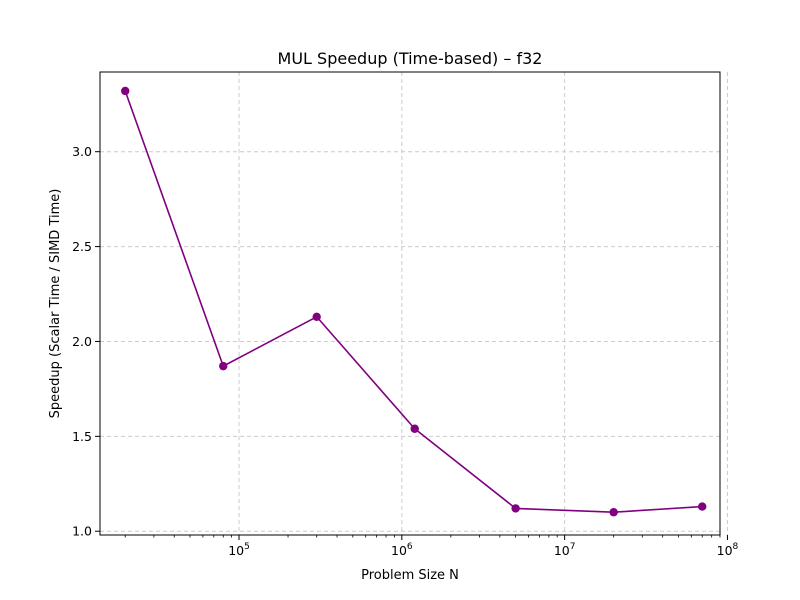  Describe the element at coordinates (82, 531) in the screenshot. I see `y-tick-label: 1.0` at that location.